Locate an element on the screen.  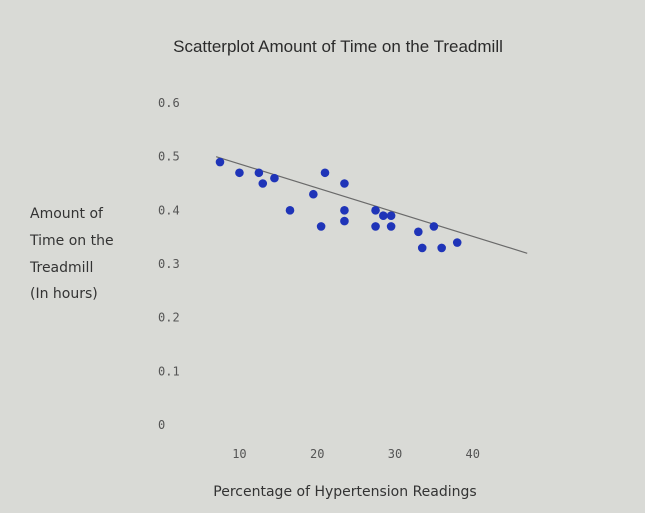
x-axis-ticks: 10 20 30 40 is located at coordinates (356, 454).